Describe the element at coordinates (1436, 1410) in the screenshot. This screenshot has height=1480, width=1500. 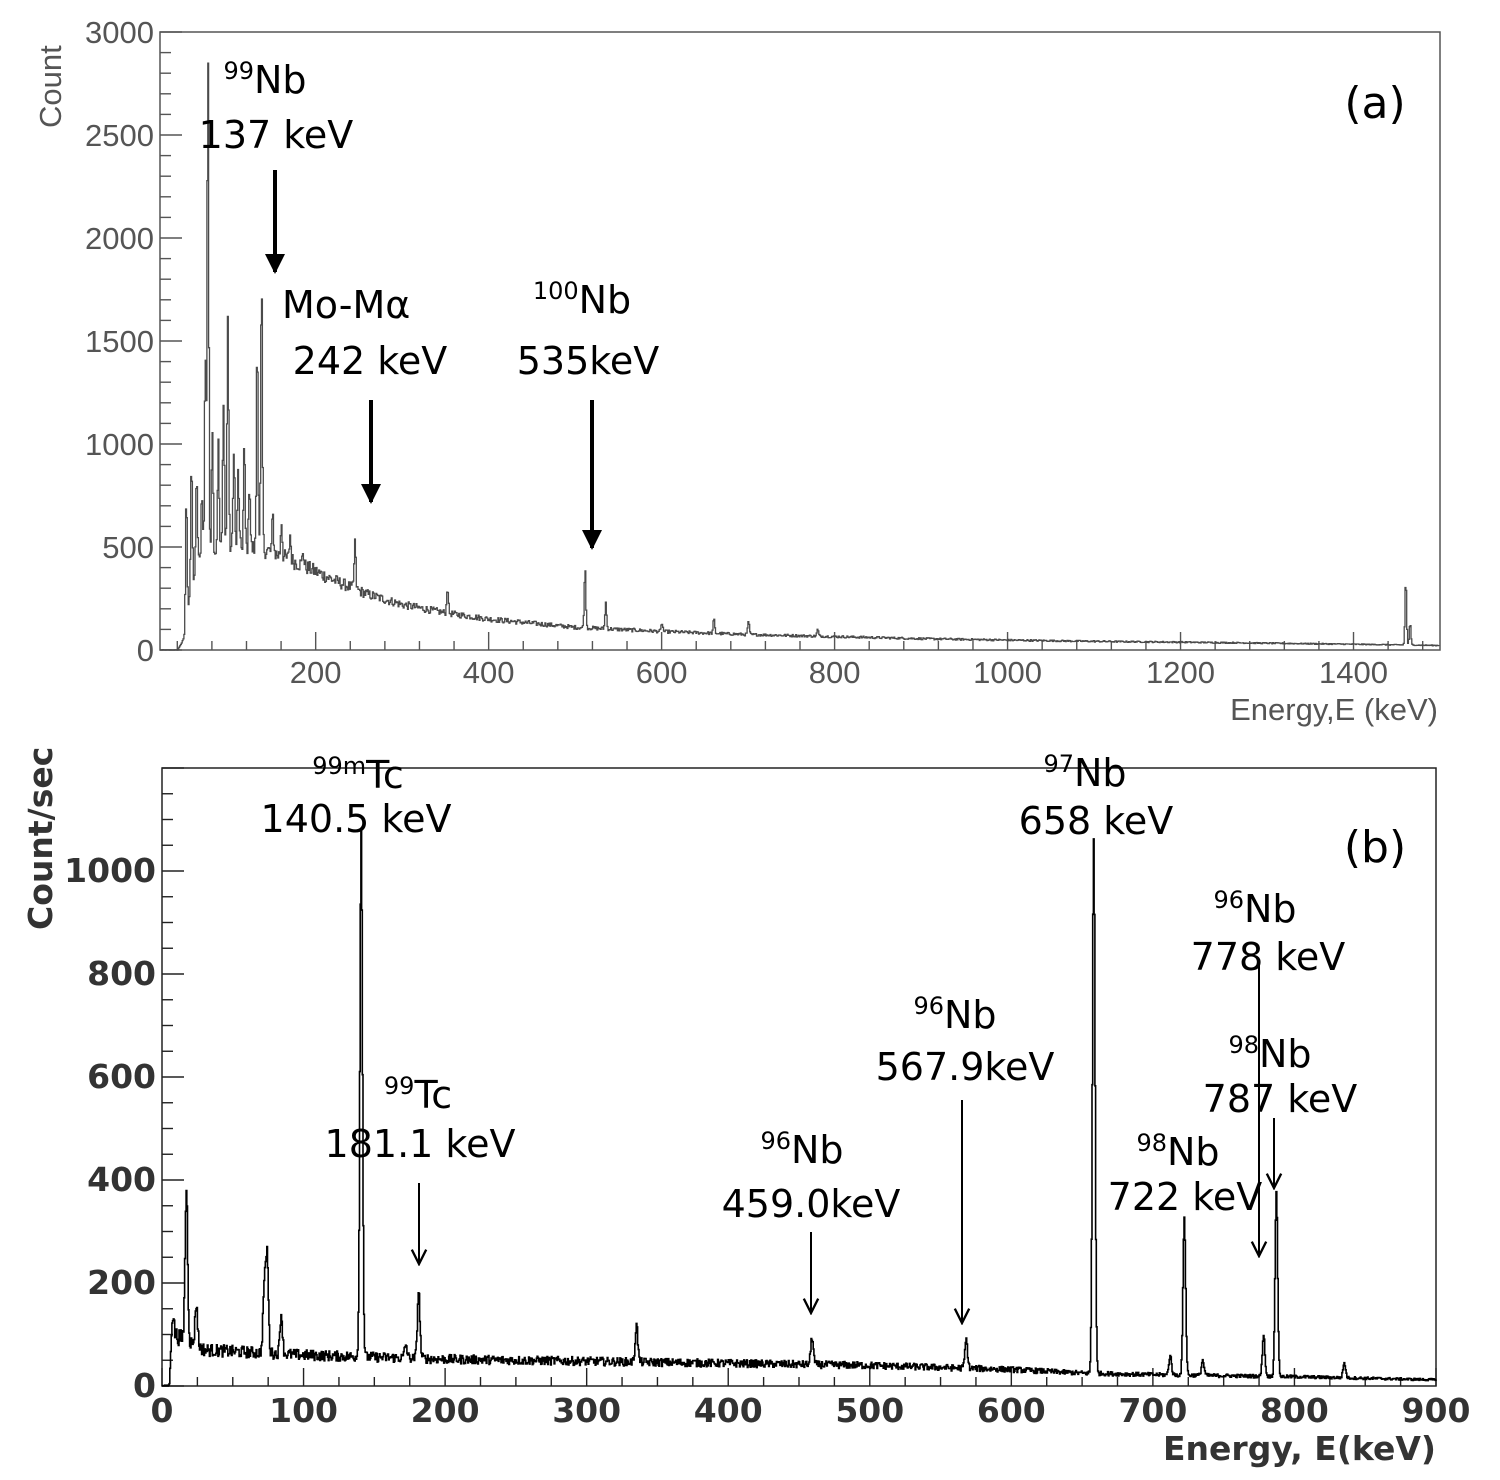
I see `x-tick-label: 900` at that location.